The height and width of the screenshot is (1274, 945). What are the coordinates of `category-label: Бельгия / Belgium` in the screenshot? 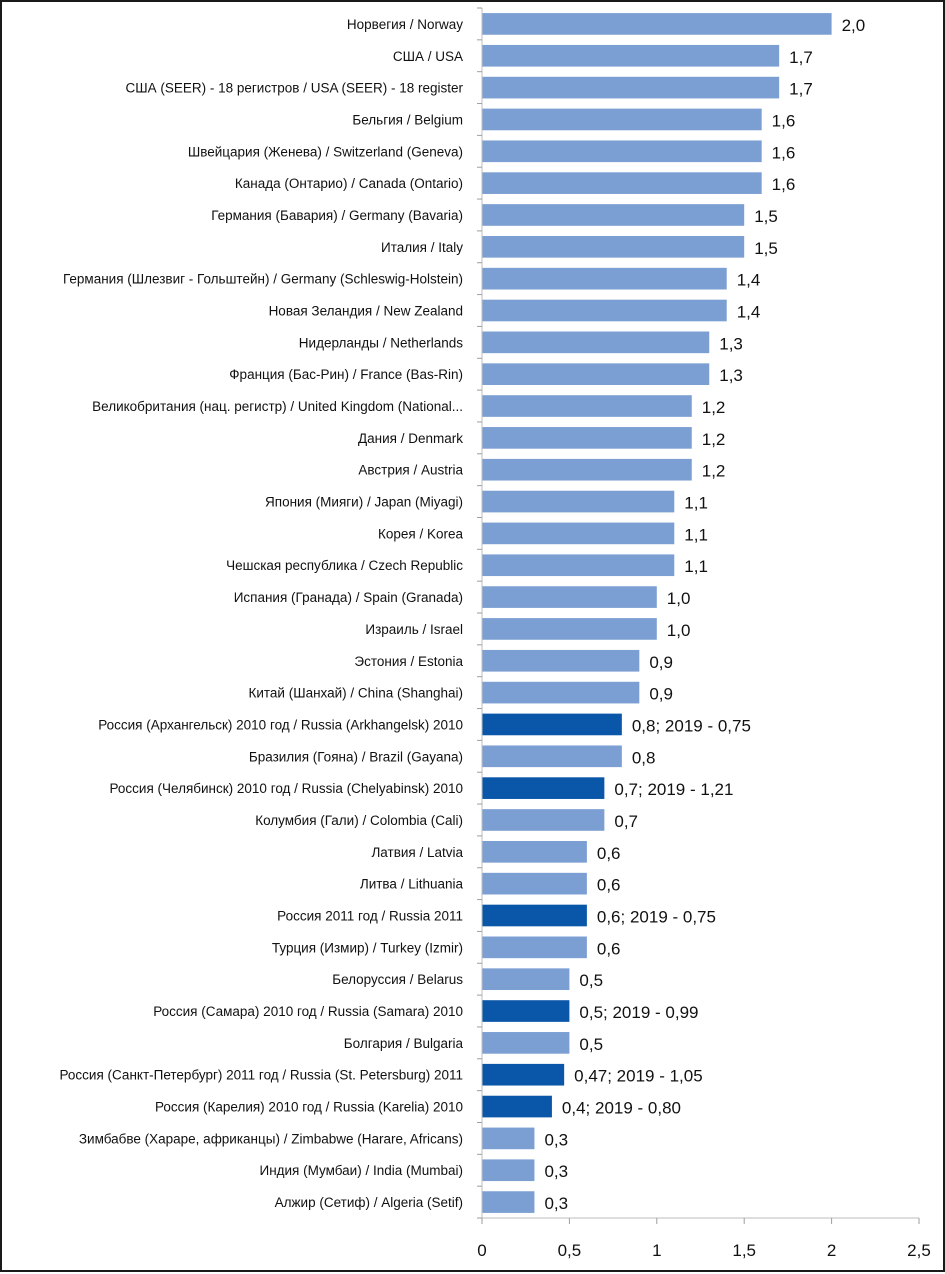 It's located at (407, 119).